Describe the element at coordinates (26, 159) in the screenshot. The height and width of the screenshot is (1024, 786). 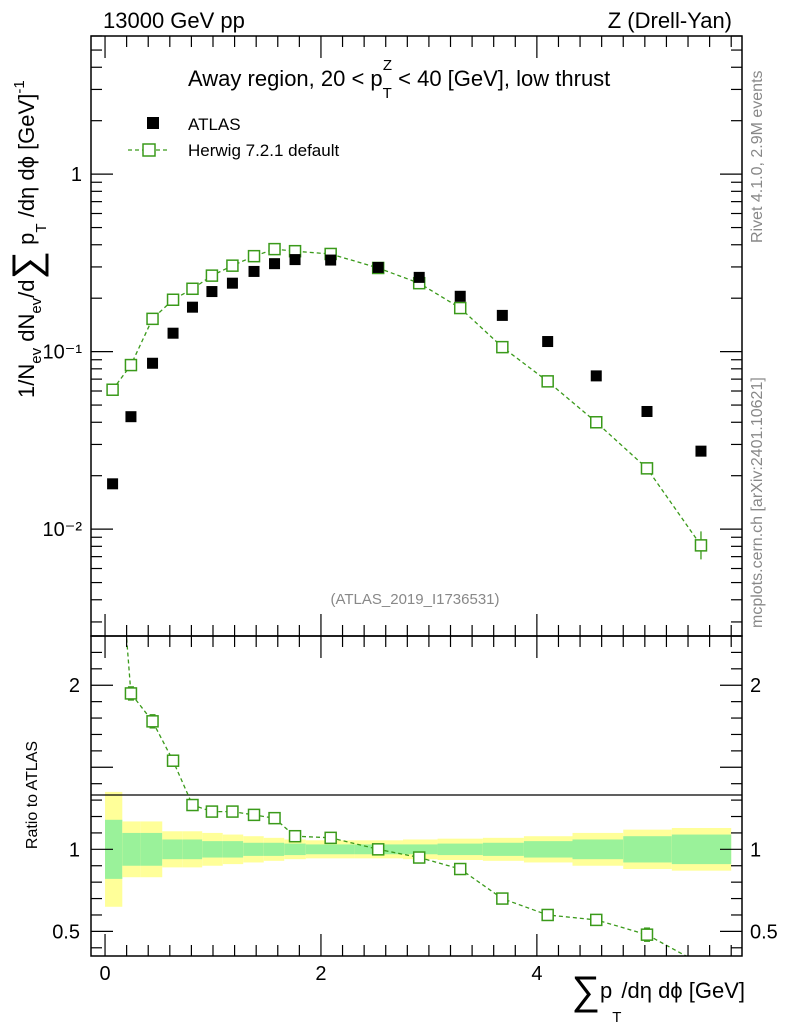
I see `main-ylabel-p5: /dη dϕ [GeV]` at that location.